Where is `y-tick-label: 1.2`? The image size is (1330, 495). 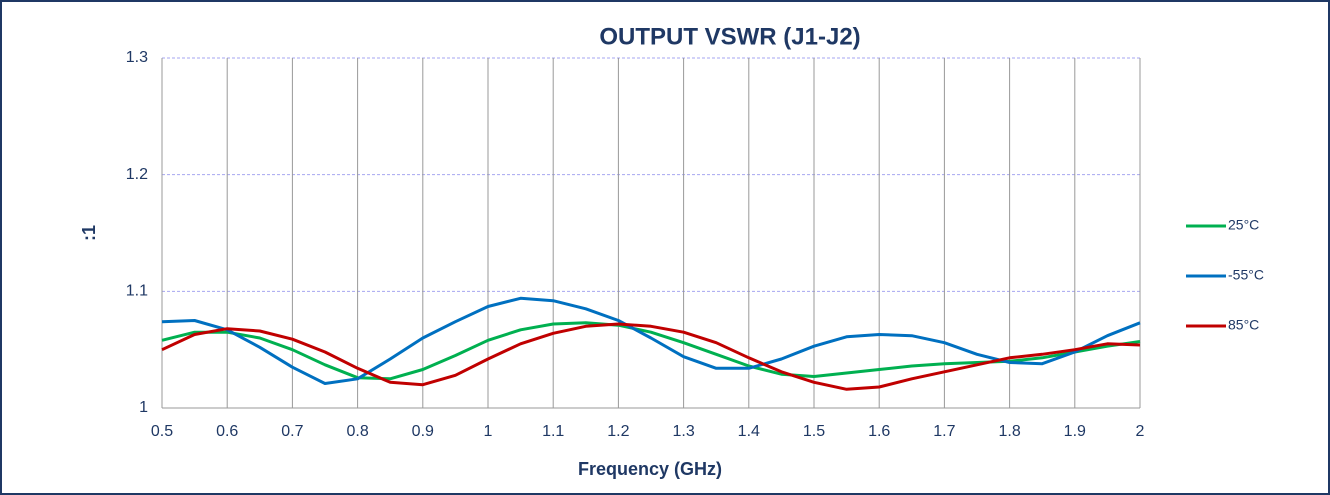
y-tick-label: 1.2 is located at coordinates (137, 174).